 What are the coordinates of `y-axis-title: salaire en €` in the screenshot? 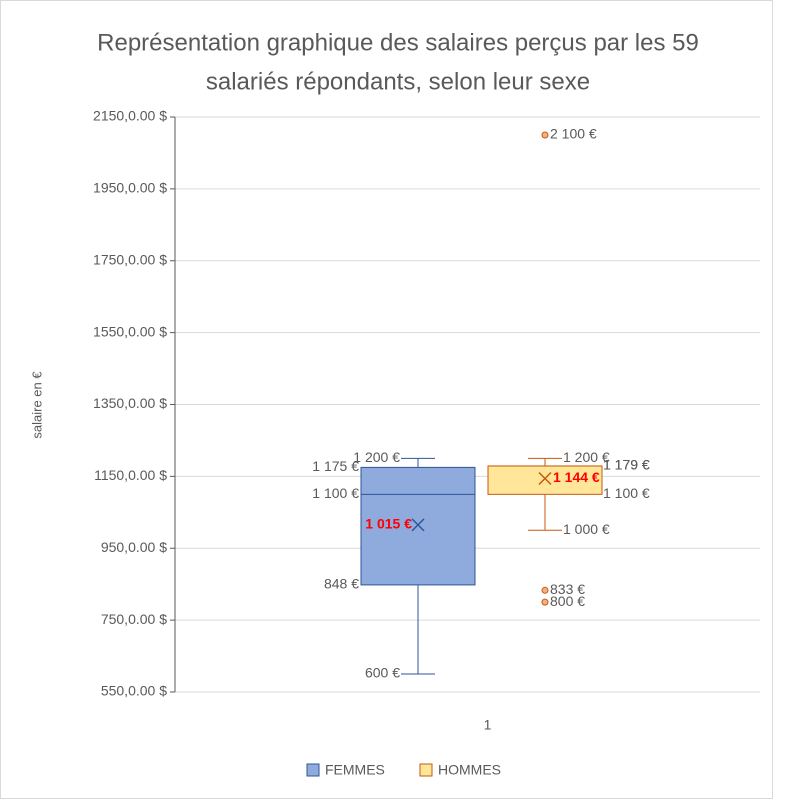 It's located at (36, 405).